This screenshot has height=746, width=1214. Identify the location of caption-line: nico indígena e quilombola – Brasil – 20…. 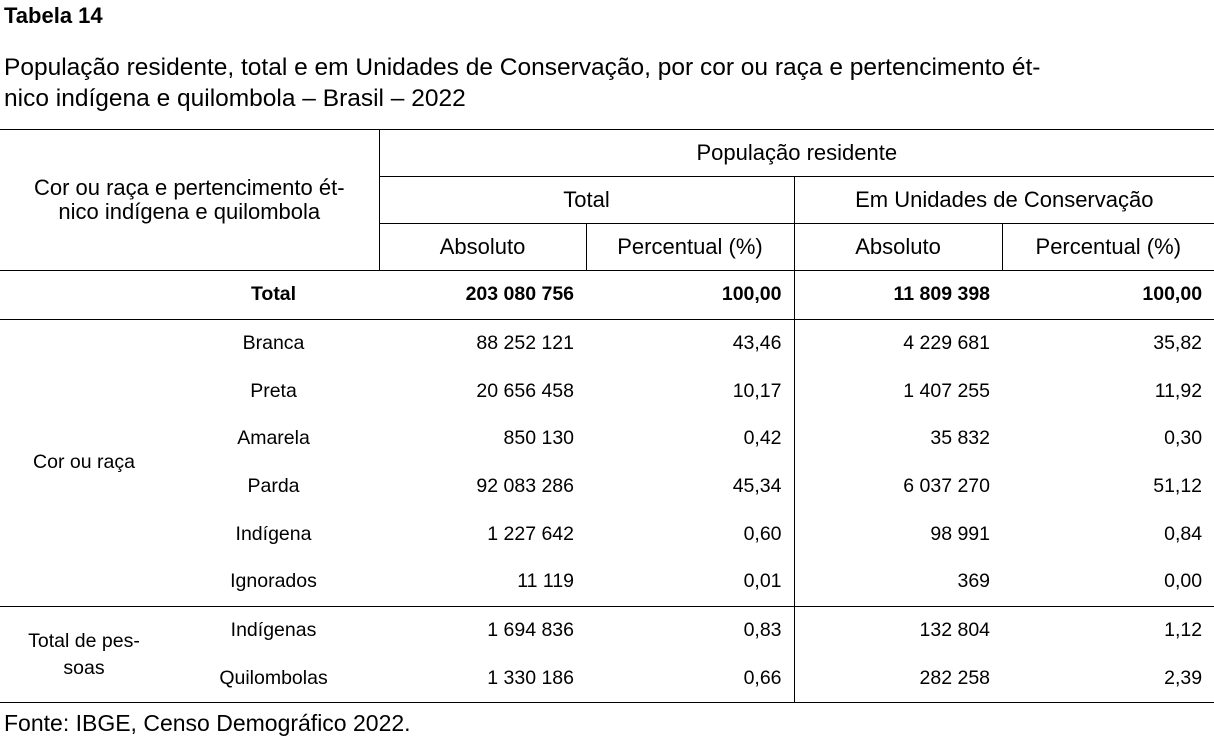
(235, 98).